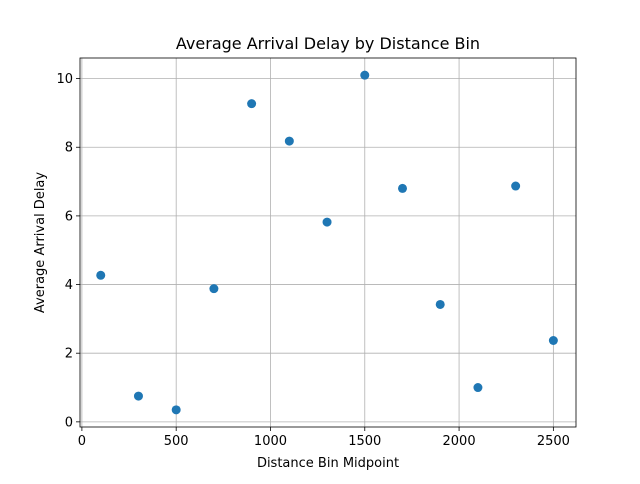 The image size is (640, 484). What do you see at coordinates (68, 251) in the screenshot?
I see `y-axis-ticks: 0 2 4 6 8 10` at bounding box center [68, 251].